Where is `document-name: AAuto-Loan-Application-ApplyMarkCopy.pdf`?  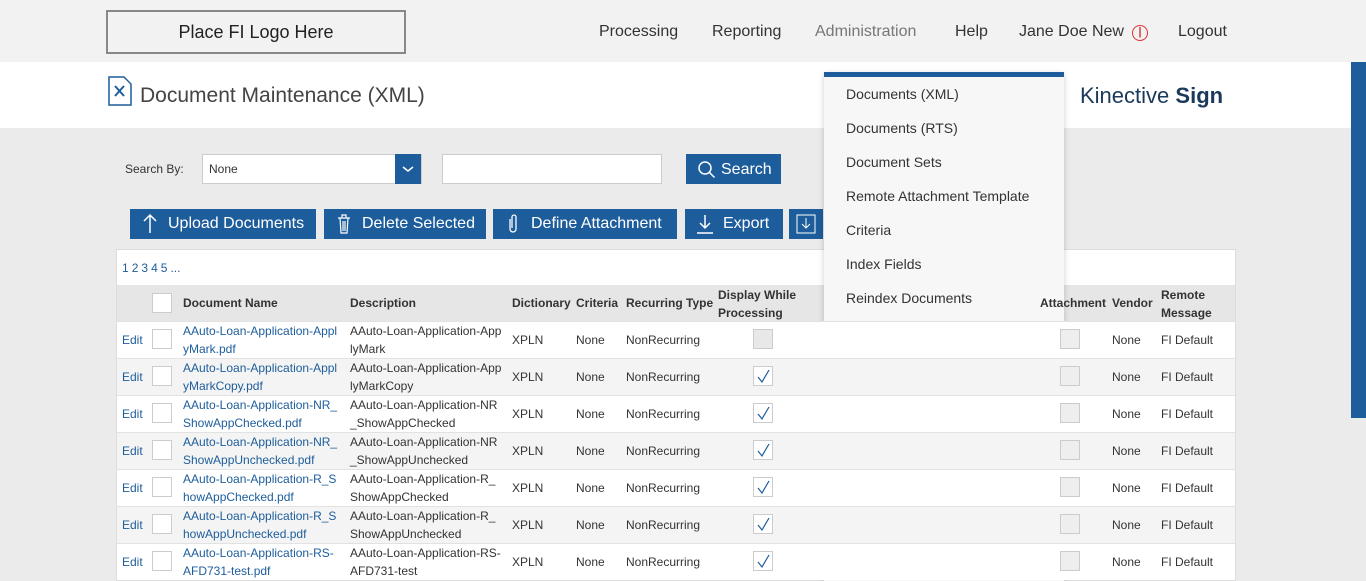
document-name: AAuto-Loan-Application-ApplyMarkCopy.pdf is located at coordinates (260, 377).